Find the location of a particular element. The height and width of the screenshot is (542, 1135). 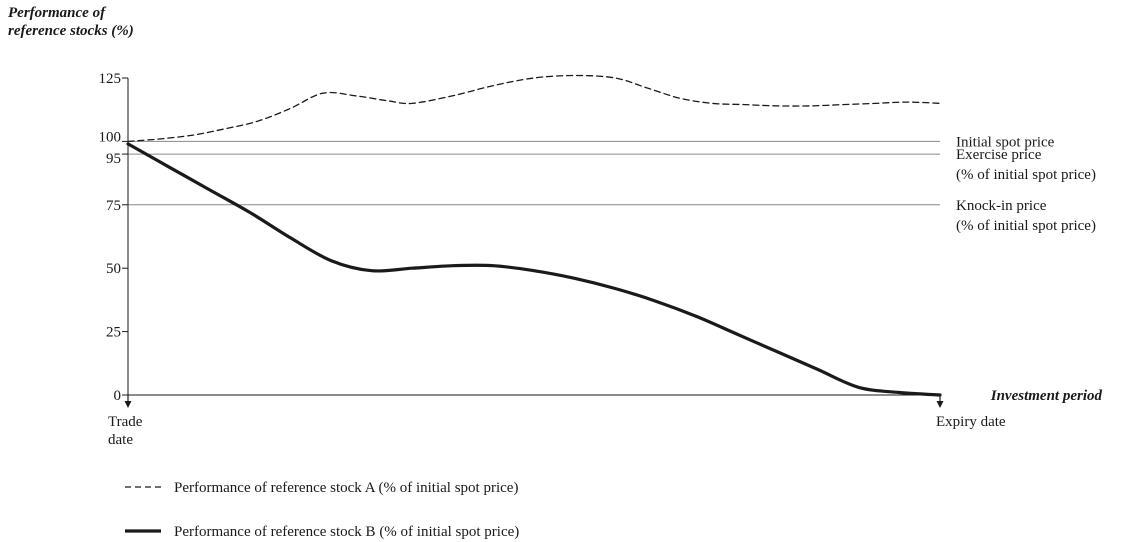

y-tick-label: 0 is located at coordinates (118, 396).